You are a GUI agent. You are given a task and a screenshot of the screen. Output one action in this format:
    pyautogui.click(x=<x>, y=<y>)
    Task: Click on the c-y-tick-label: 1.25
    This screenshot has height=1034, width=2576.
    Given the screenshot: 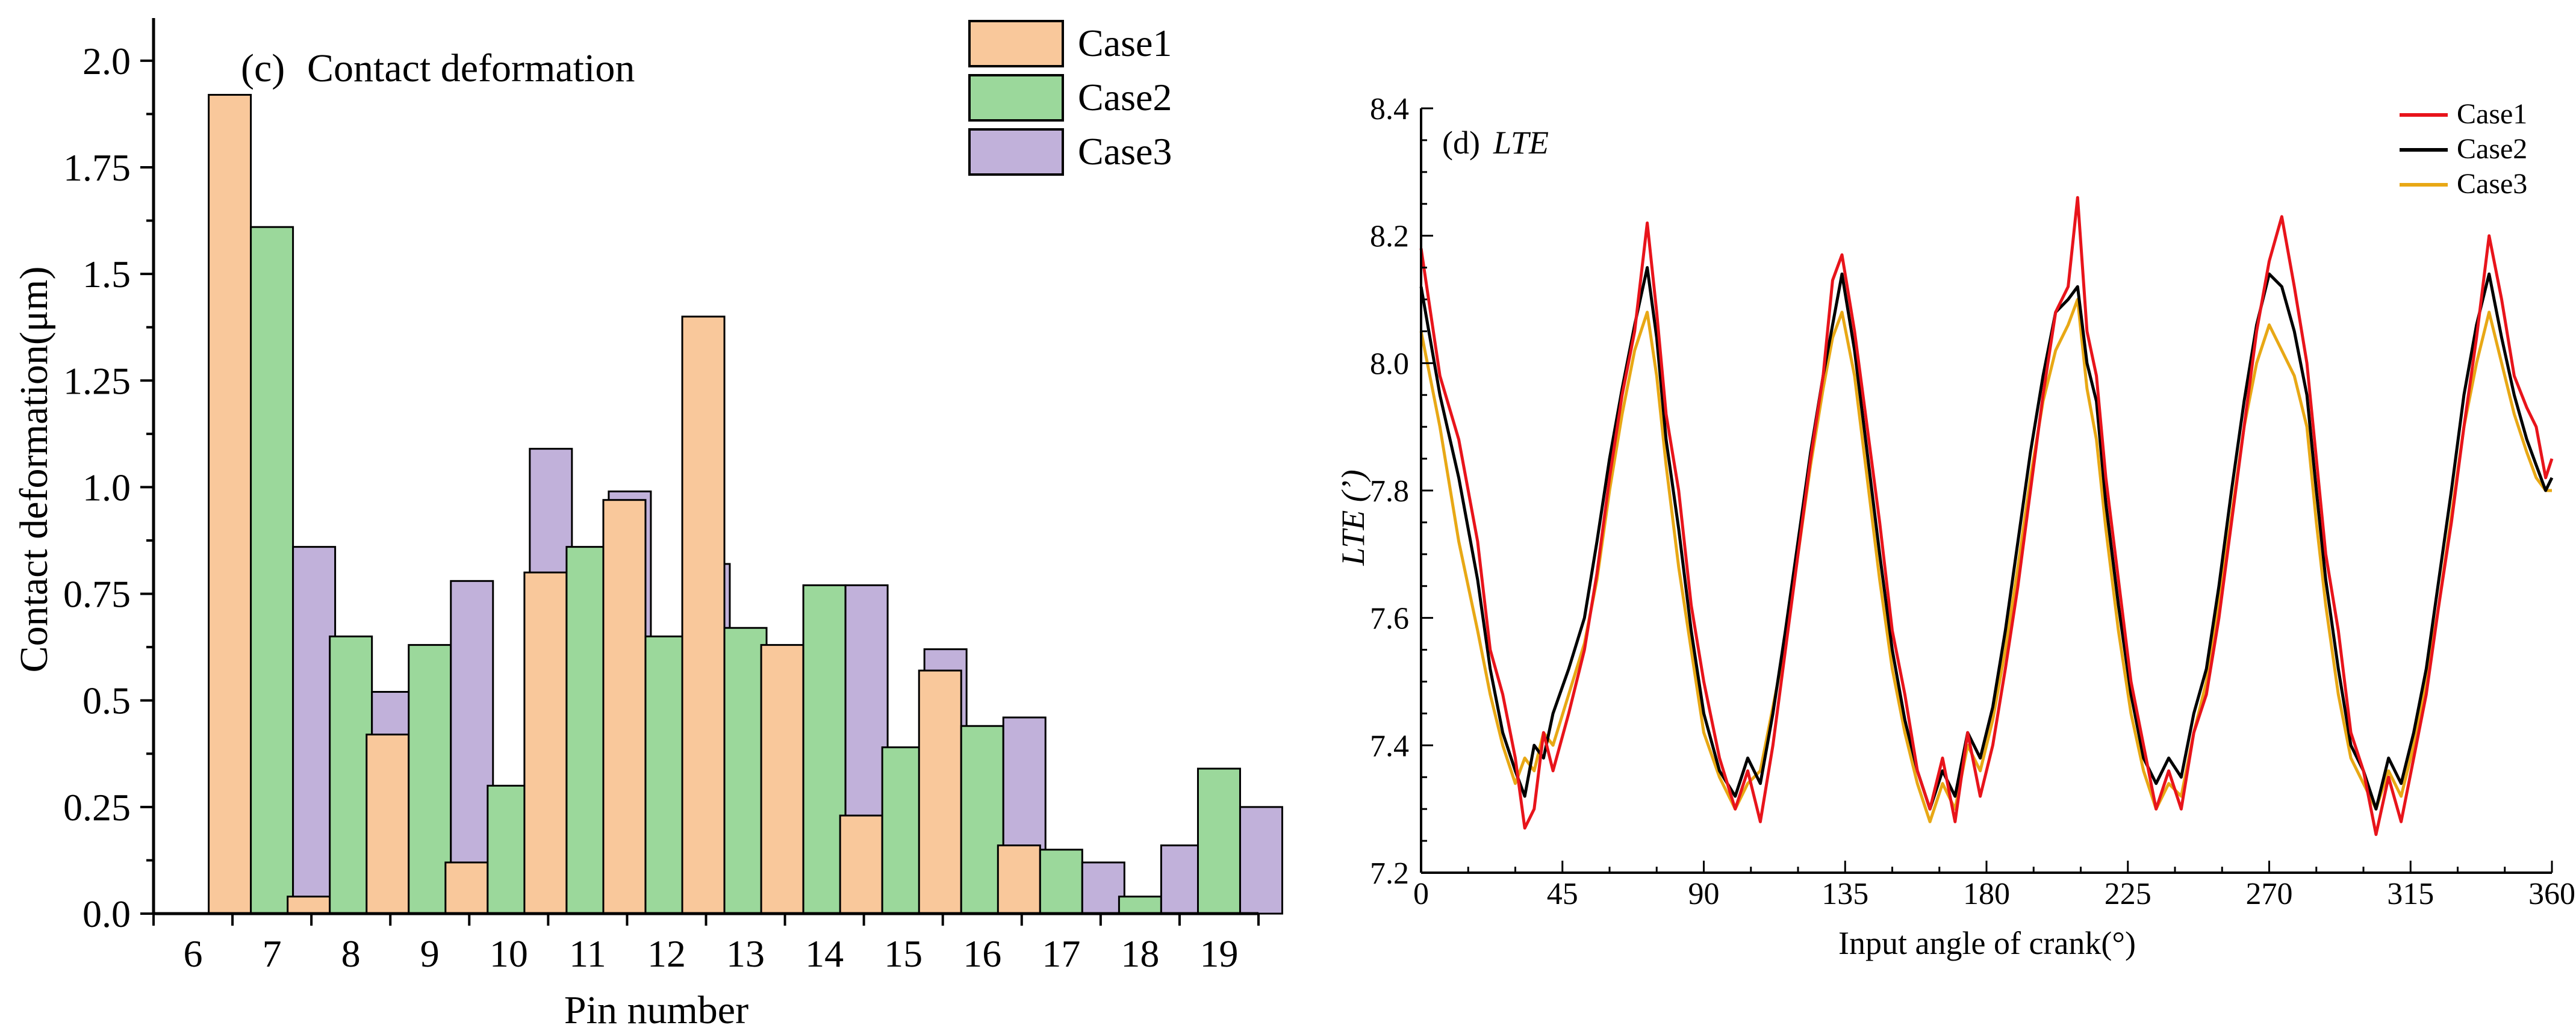 What is the action you would take?
    pyautogui.click(x=97, y=380)
    